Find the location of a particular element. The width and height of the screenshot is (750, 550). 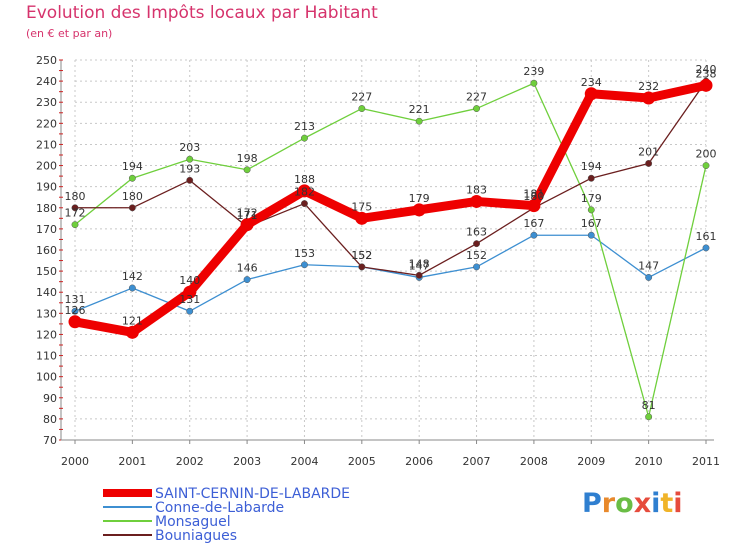

data-label: 188 is located at coordinates (304, 179).